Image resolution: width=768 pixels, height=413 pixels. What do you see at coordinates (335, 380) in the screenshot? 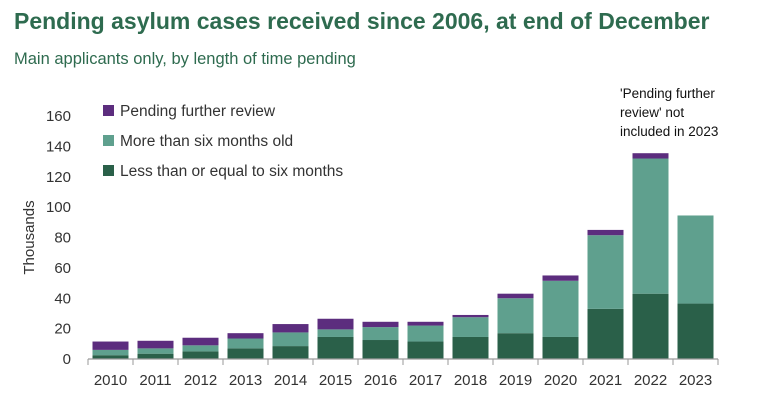
I see `x-tick-label: 2015` at bounding box center [335, 380].